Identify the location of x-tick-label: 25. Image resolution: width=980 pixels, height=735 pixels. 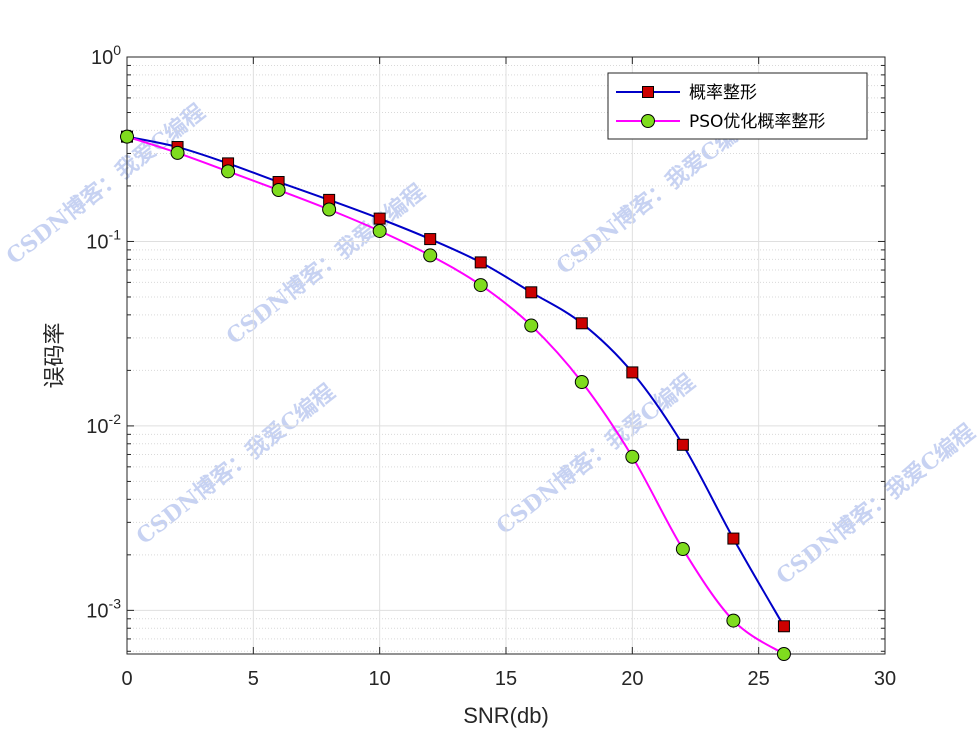
(759, 679).